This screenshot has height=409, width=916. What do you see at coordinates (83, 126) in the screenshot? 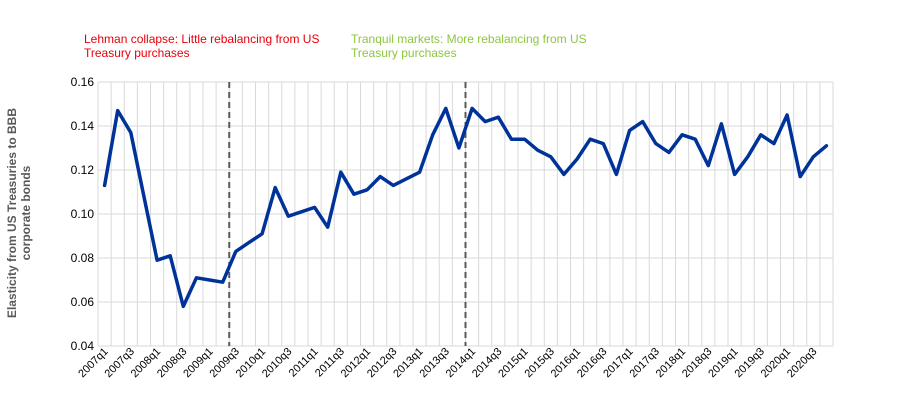
I see `y-tick-label: 0.14` at bounding box center [83, 126].